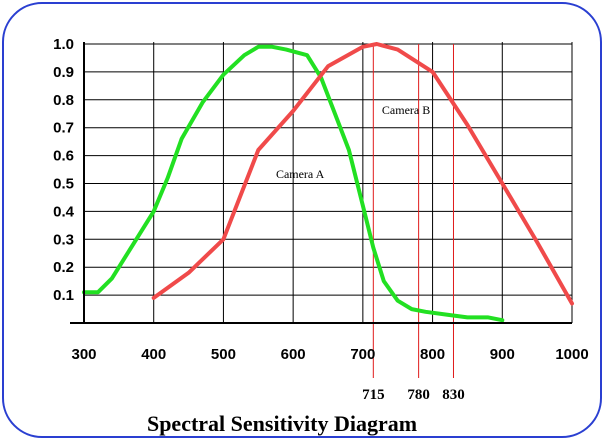  I want to click on reference-label-715: 715, so click(373, 395).